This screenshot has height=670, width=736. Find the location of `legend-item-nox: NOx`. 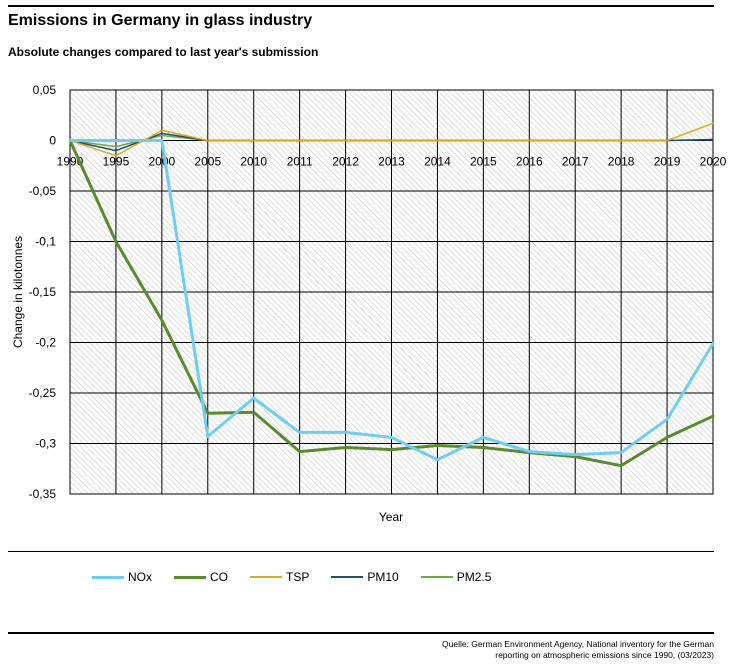

legend-item-nox: NOx is located at coordinates (122, 577).